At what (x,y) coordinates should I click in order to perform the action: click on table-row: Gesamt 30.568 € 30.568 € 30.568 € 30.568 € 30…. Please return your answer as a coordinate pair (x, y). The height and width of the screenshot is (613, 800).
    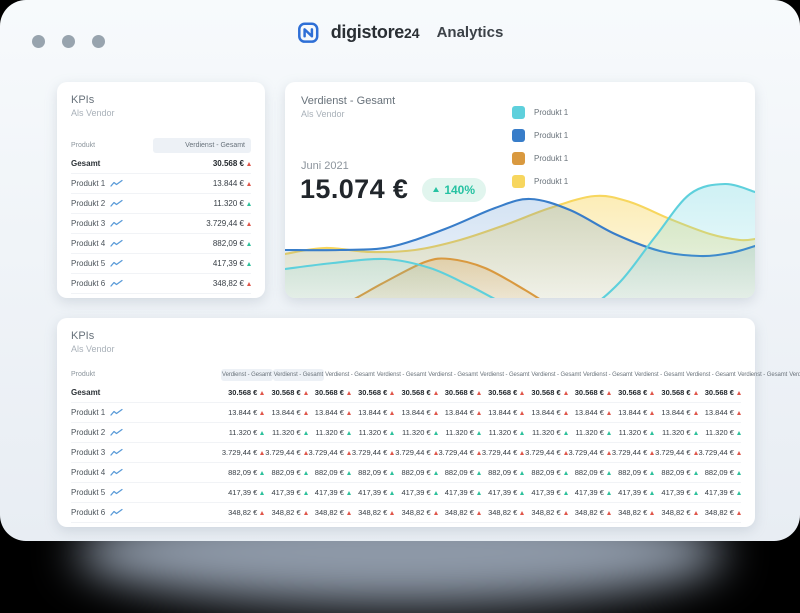
    Looking at the image, I should click on (406, 393).